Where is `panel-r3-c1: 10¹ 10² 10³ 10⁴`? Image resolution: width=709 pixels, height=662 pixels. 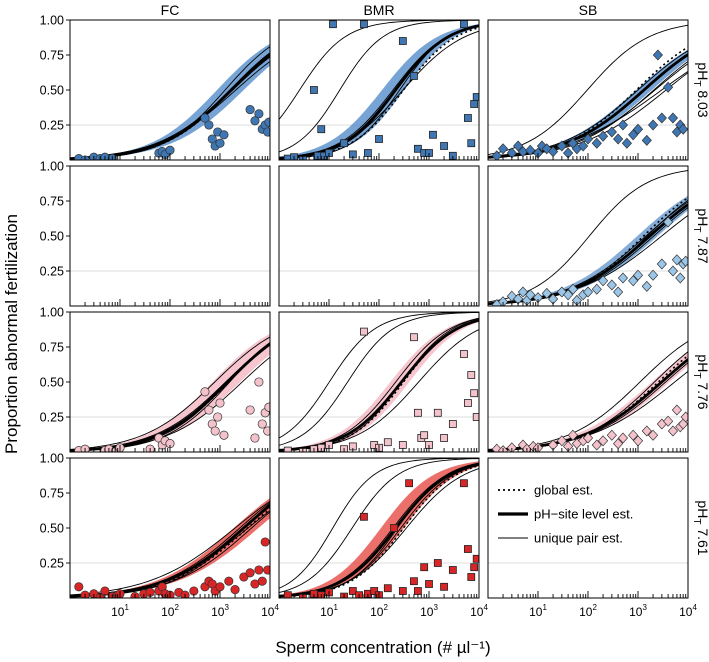 panel-r3-c1: 10¹ 10² 10³ 10⁴ is located at coordinates (383, 538).